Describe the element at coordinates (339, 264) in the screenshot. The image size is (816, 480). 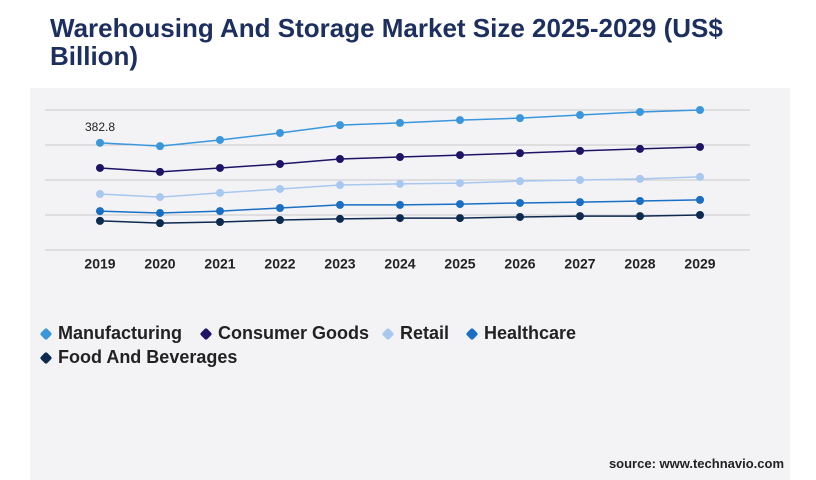
I see `x-tick-label: 2023` at that location.